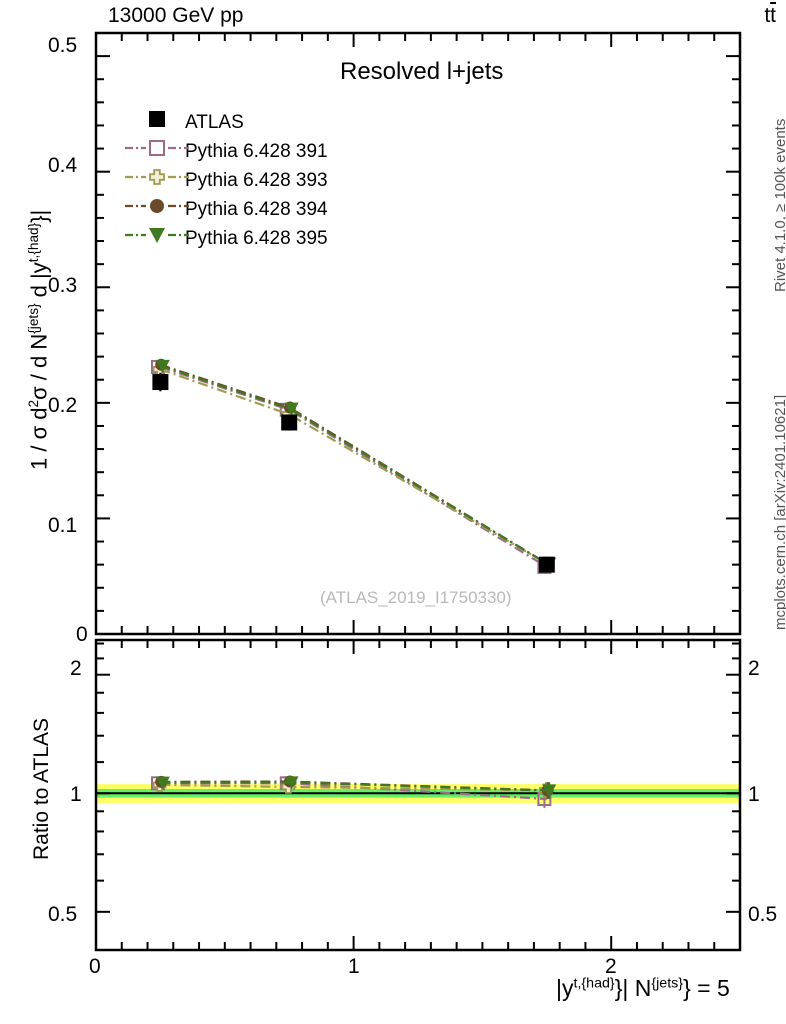  I want to click on legend-entry-pythia393-label: Pythia 6.428 393, so click(256, 180).